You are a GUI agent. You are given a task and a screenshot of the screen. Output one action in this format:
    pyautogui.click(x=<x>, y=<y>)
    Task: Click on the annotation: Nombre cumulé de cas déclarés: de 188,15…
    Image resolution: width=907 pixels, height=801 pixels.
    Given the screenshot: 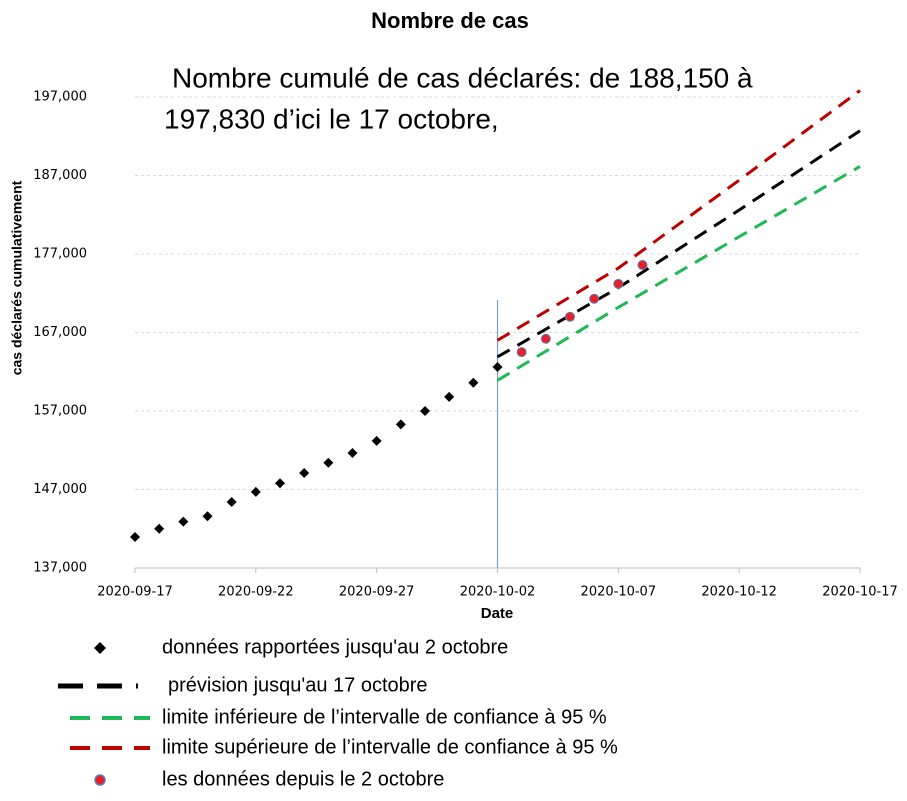 What is the action you would take?
    pyautogui.click(x=462, y=77)
    